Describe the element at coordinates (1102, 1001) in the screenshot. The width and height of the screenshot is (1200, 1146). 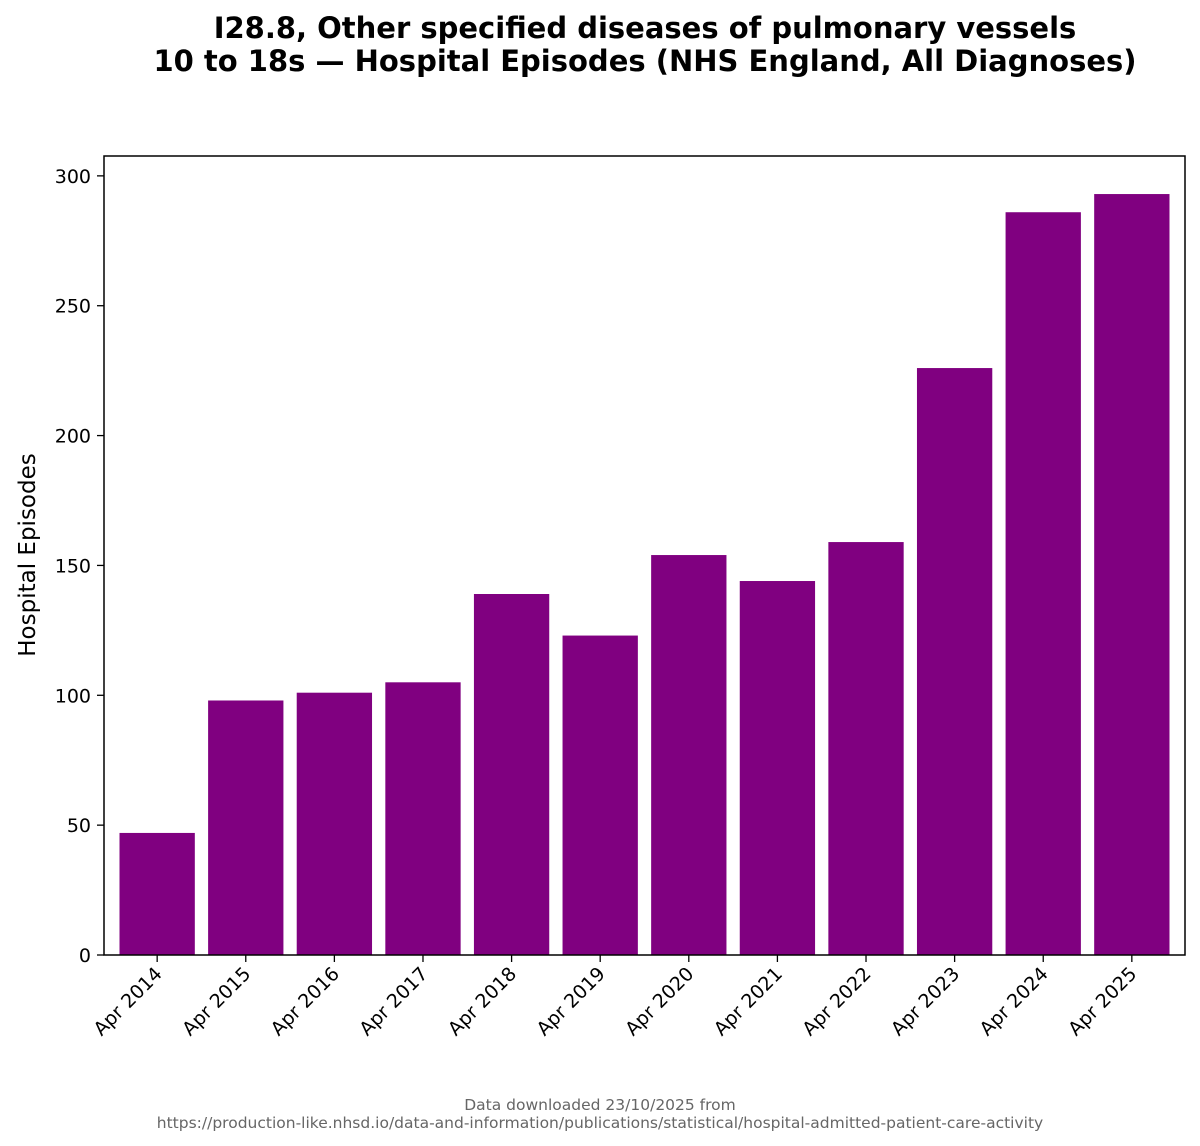
I see `x-tick-label: Apr 2025` at that location.